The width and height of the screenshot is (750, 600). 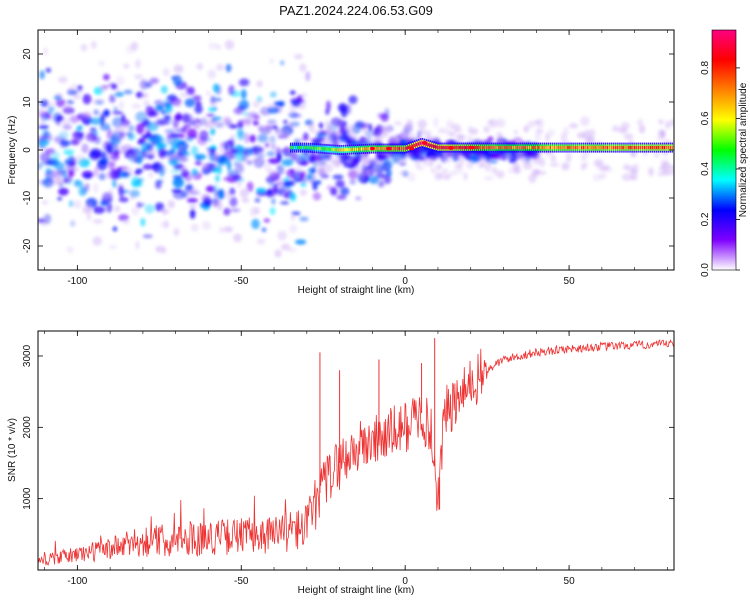 I want to click on y-tick-label: 10, so click(x=27, y=102).